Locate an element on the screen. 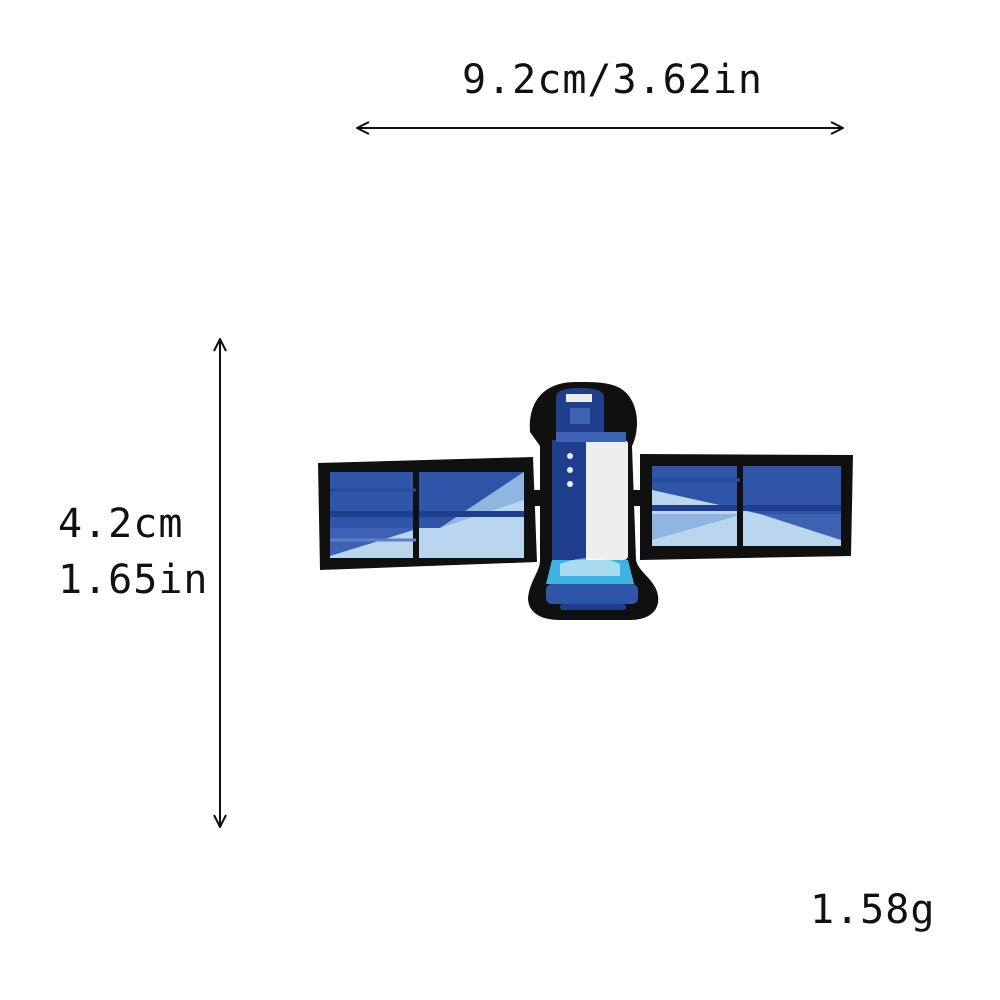 Image resolution: width=1000 pixels, height=1000 pixels. left-solar-panel is located at coordinates (427, 513).